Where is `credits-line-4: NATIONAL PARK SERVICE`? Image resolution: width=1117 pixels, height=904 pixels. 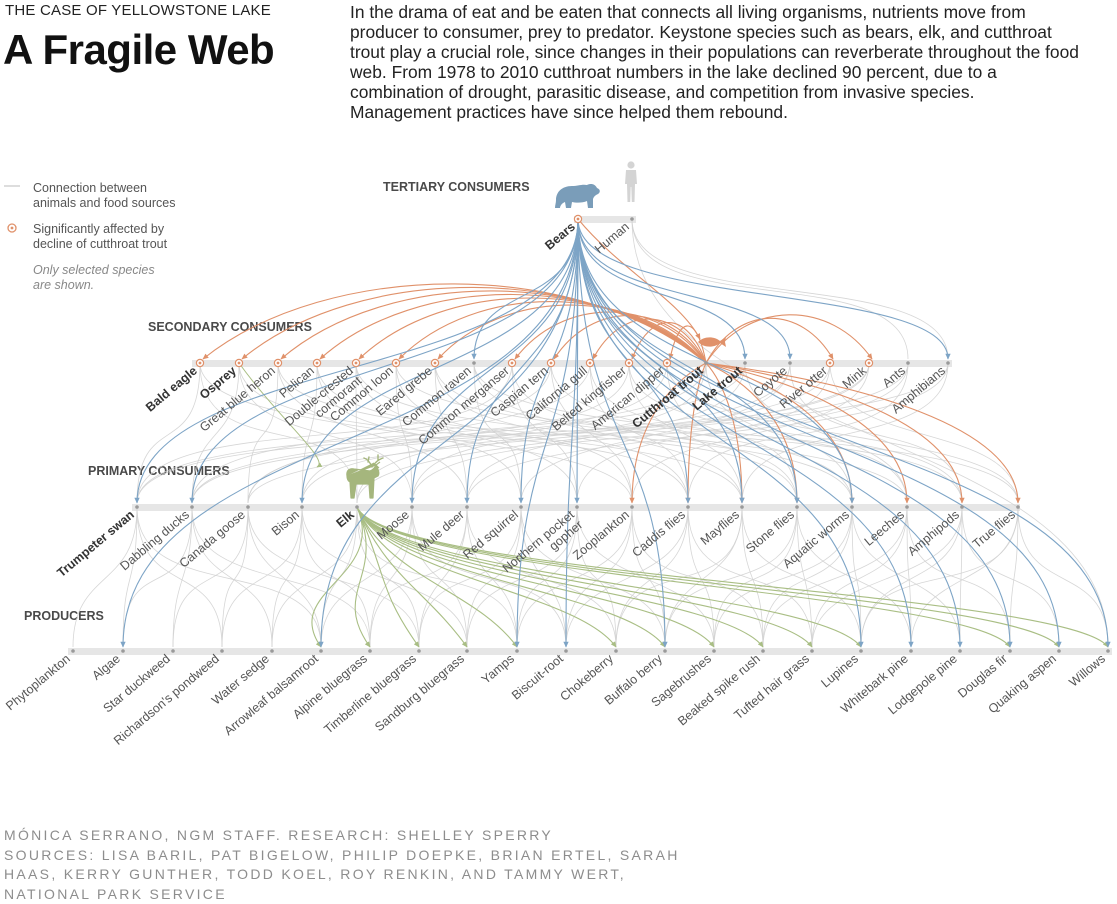
credits-line-4: NATIONAL PARK SERVICE is located at coordinates (354, 894).